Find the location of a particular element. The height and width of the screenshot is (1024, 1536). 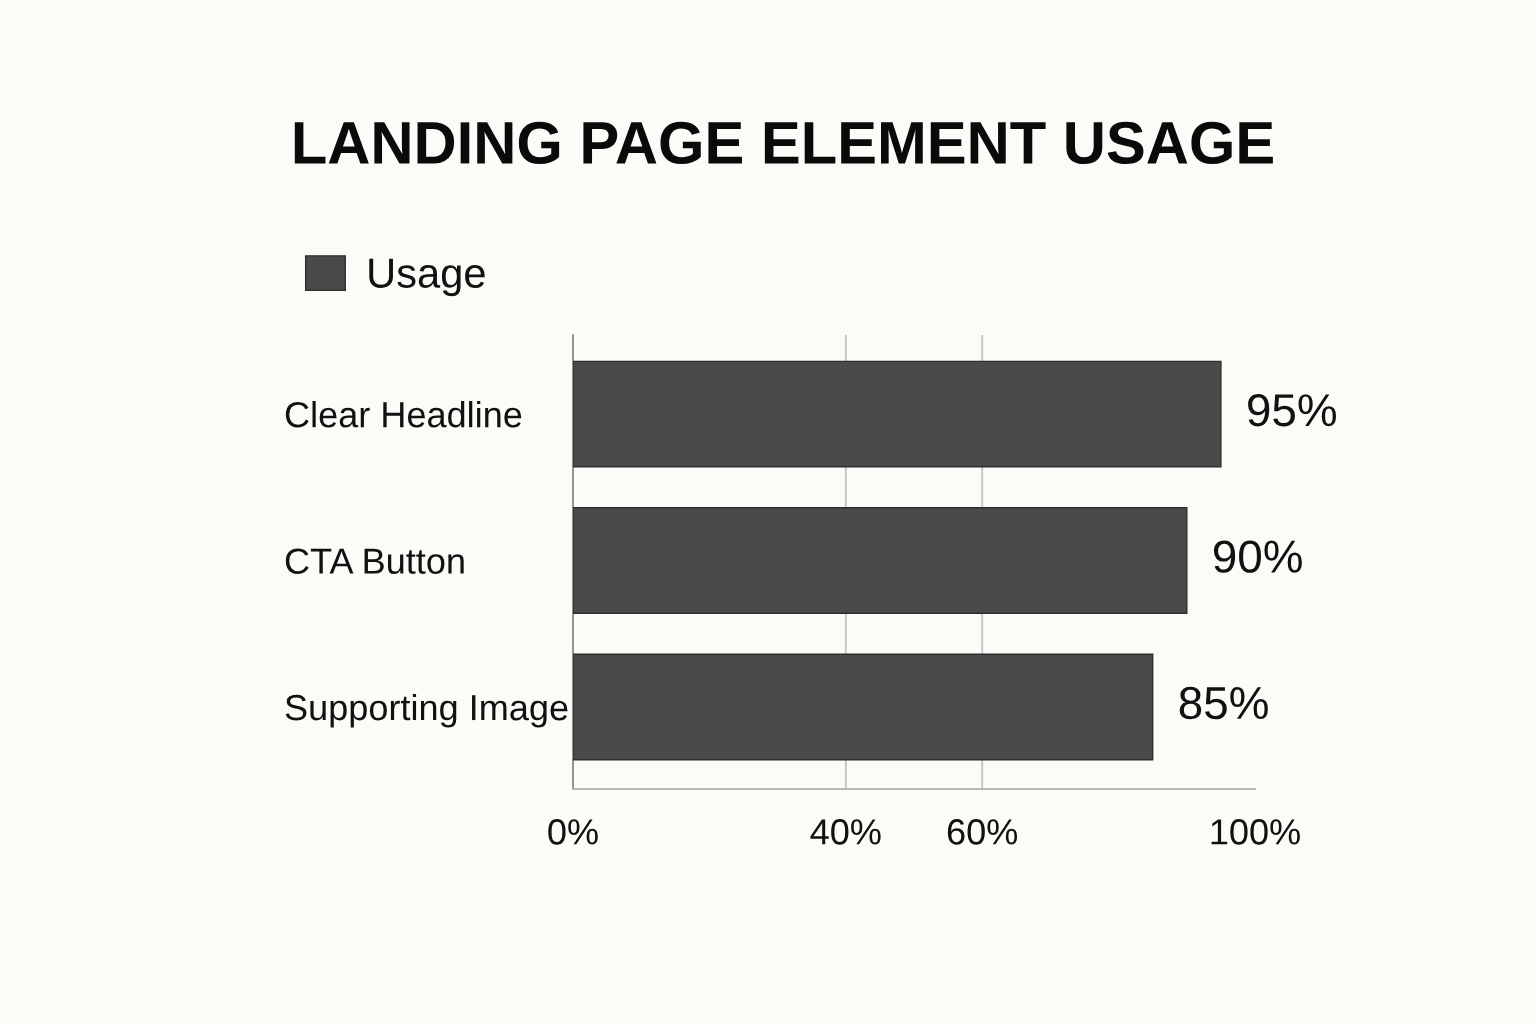

legend-label: Usage is located at coordinates (427, 277).